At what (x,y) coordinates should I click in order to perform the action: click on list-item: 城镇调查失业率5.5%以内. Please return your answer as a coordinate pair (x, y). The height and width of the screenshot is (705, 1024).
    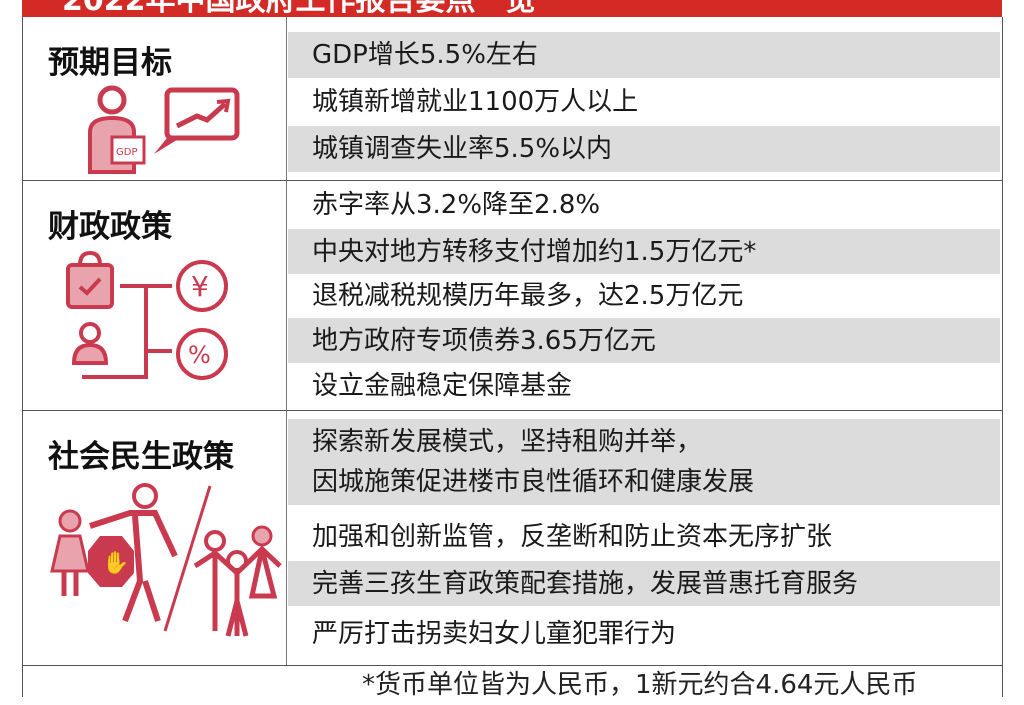
    Looking at the image, I should click on (644, 149).